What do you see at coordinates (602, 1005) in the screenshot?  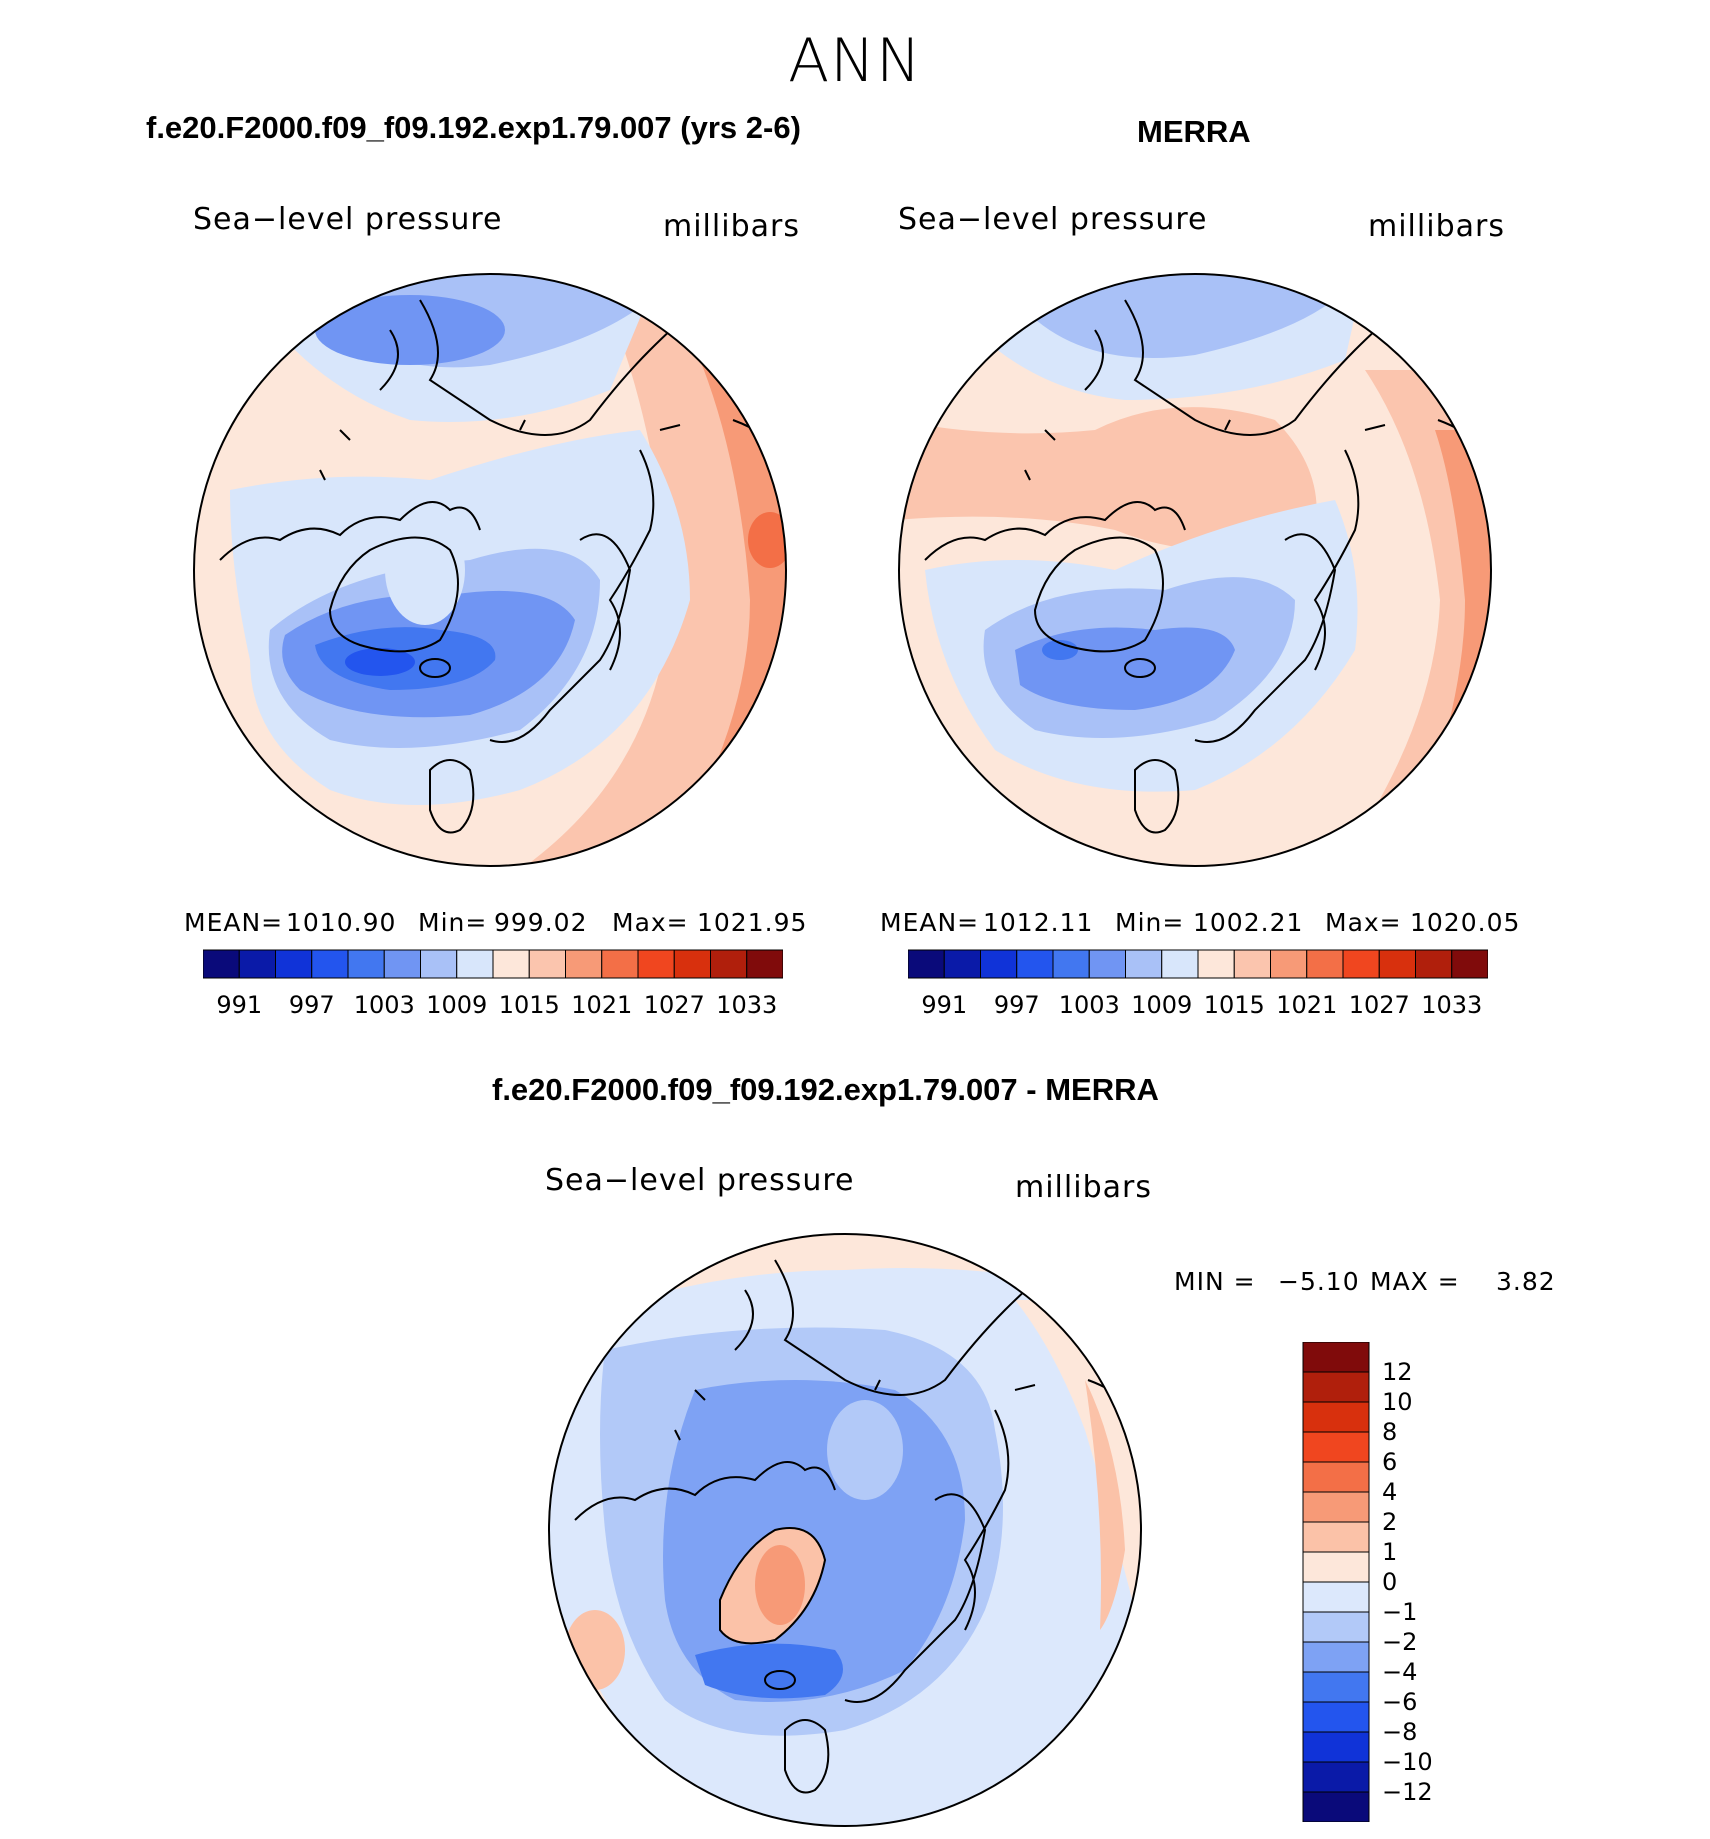 I see `colorbar-tick-label: 1021` at bounding box center [602, 1005].